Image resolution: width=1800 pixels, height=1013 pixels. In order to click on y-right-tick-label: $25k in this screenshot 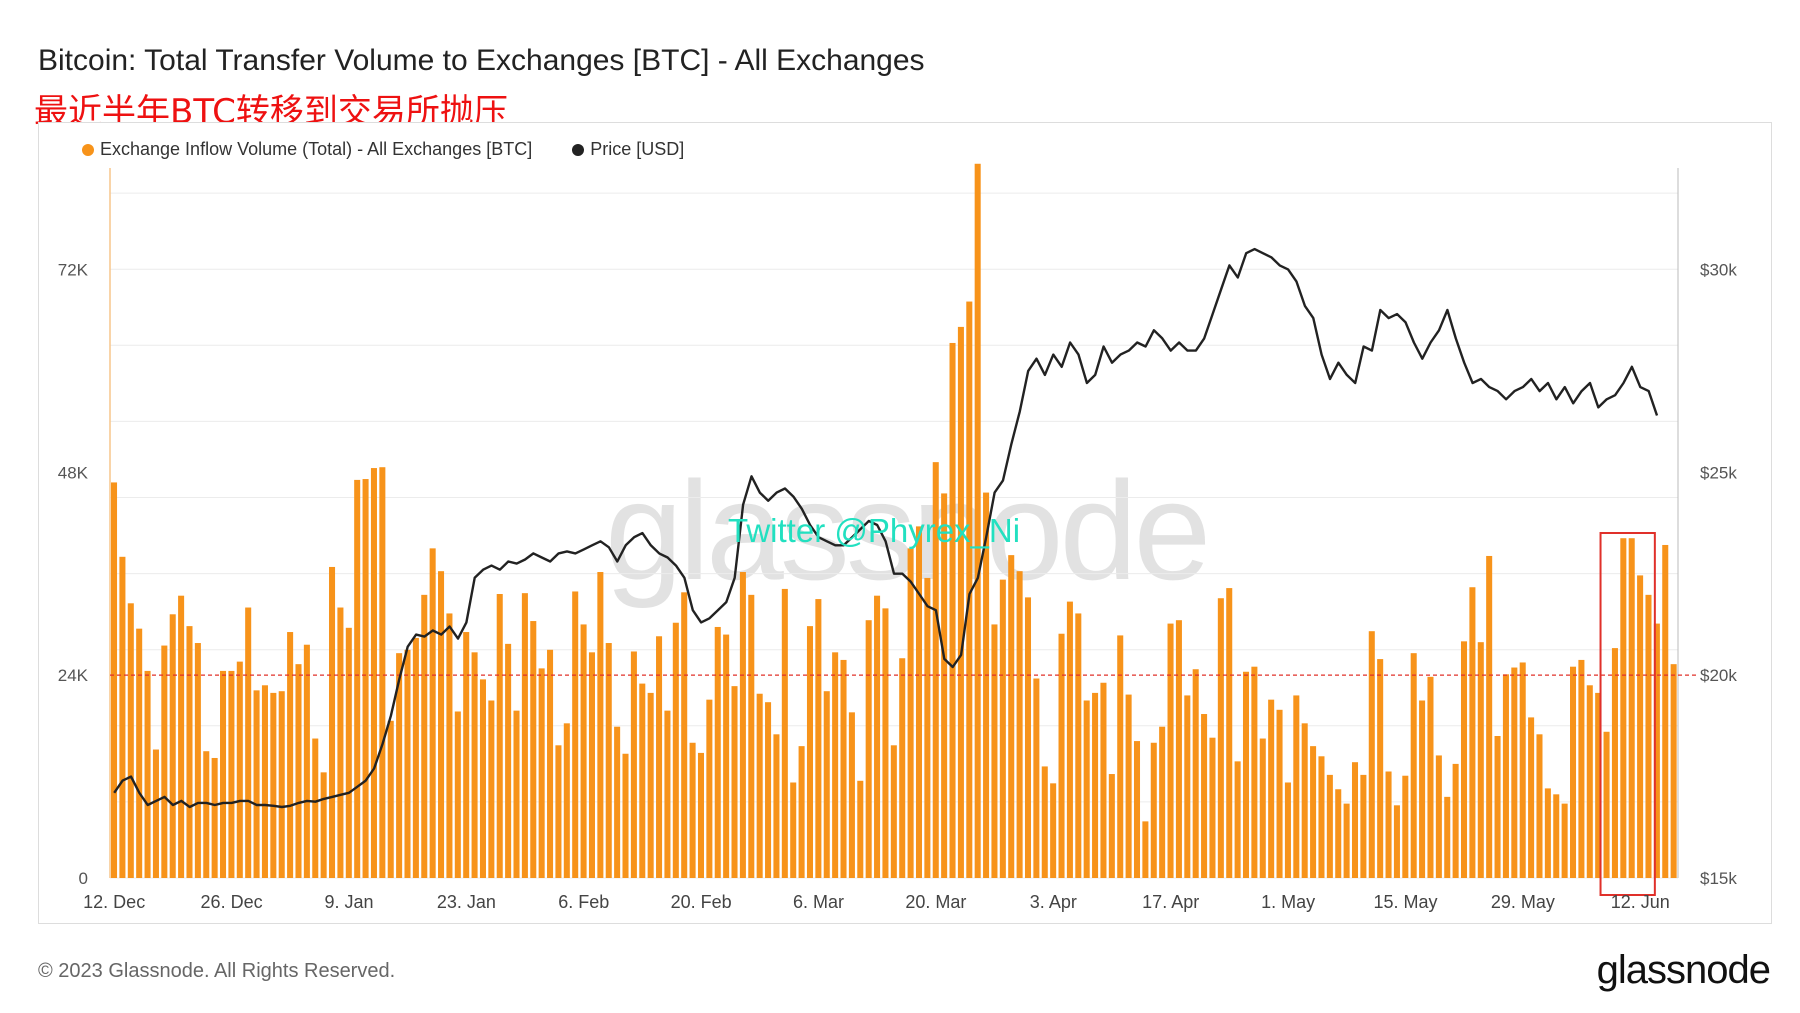, I will do `click(1718, 472)`.